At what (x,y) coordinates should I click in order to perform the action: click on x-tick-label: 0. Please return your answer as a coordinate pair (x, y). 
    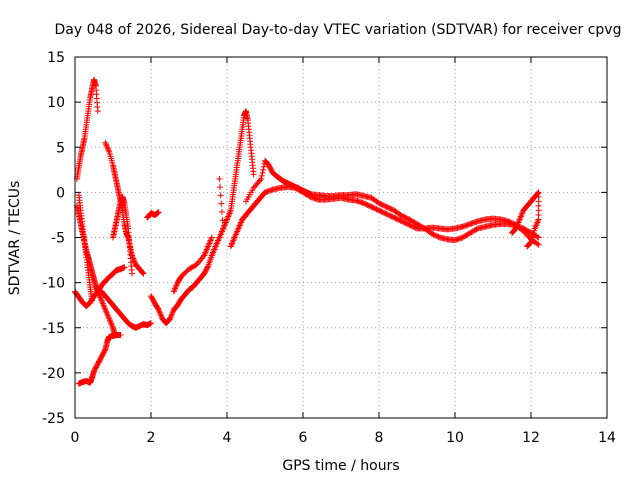
    Looking at the image, I should click on (75, 438).